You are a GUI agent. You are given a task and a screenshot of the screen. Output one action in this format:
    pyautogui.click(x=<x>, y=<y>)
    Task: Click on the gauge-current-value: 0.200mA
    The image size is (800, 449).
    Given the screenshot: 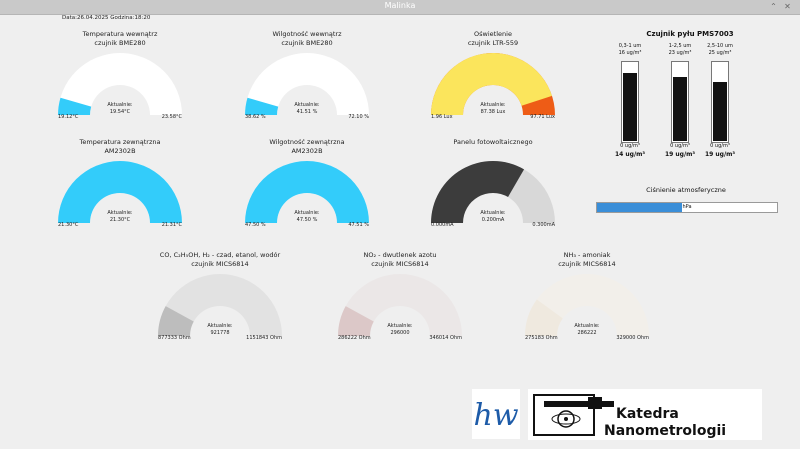 What is the action you would take?
    pyautogui.click(x=493, y=220)
    